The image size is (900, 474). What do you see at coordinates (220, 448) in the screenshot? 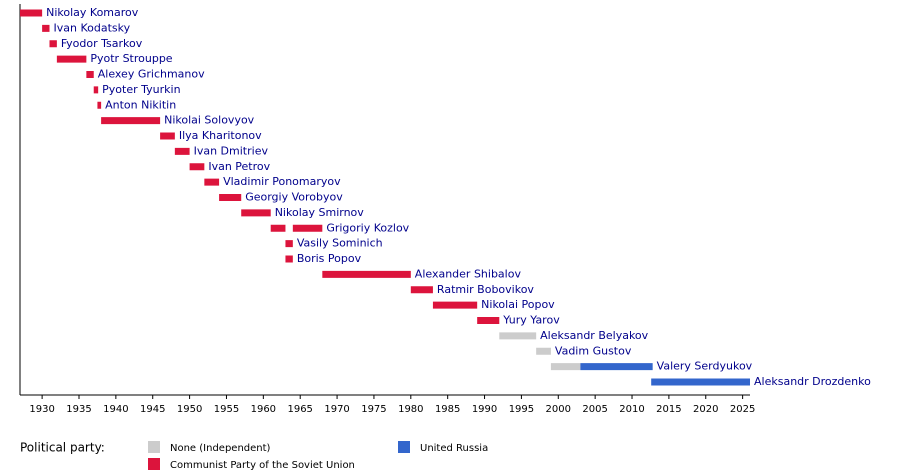
I see `legend-label: None (Independent)` at bounding box center [220, 448].